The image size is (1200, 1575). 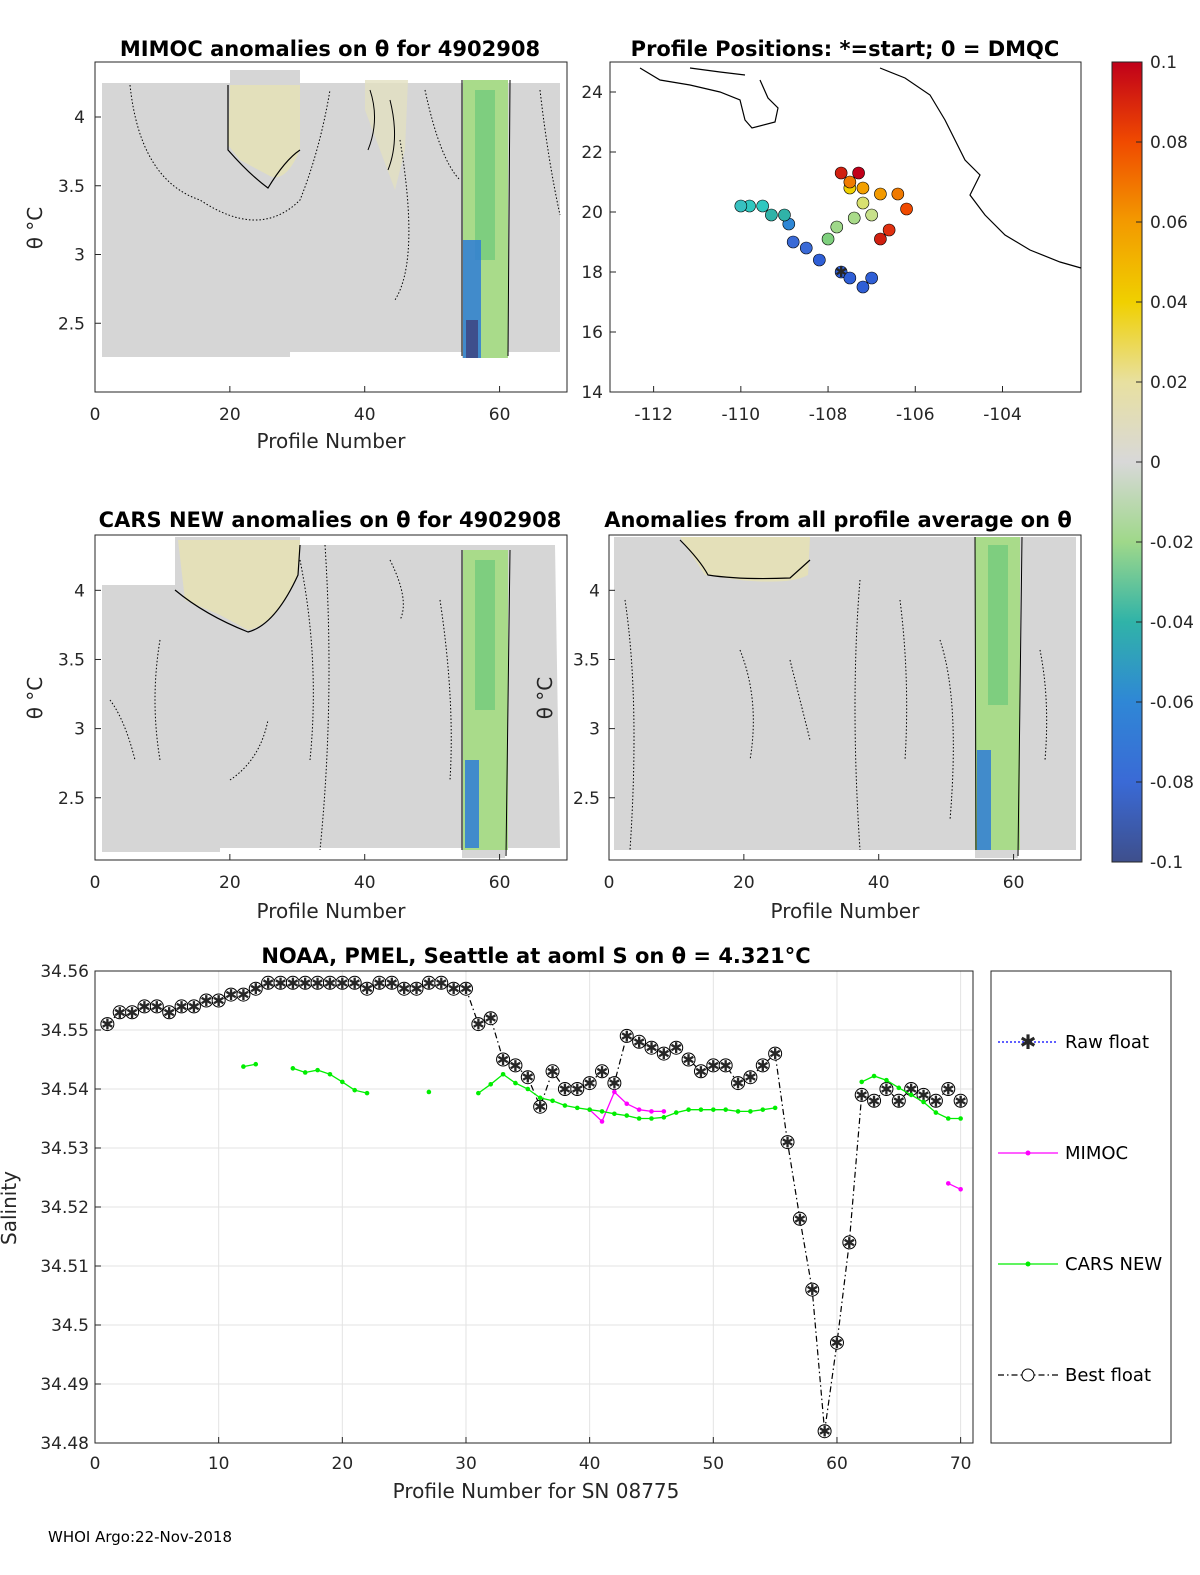 What do you see at coordinates (828, 415) in the screenshot?
I see `positions-xtick-label: -108` at bounding box center [828, 415].